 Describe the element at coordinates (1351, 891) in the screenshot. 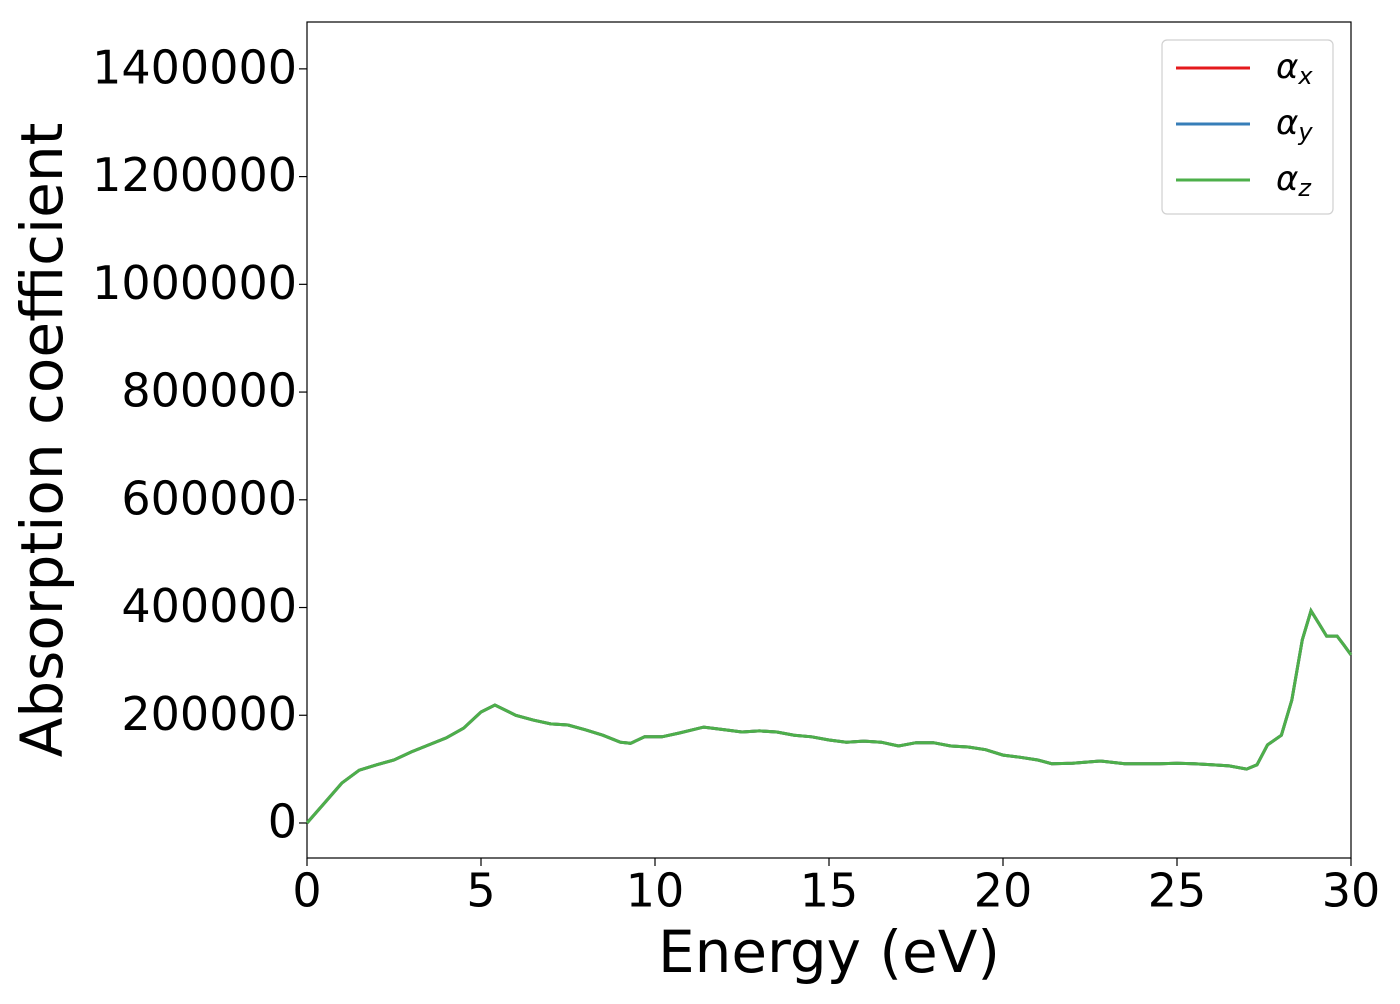

I see `x-tick-label: 30` at that location.